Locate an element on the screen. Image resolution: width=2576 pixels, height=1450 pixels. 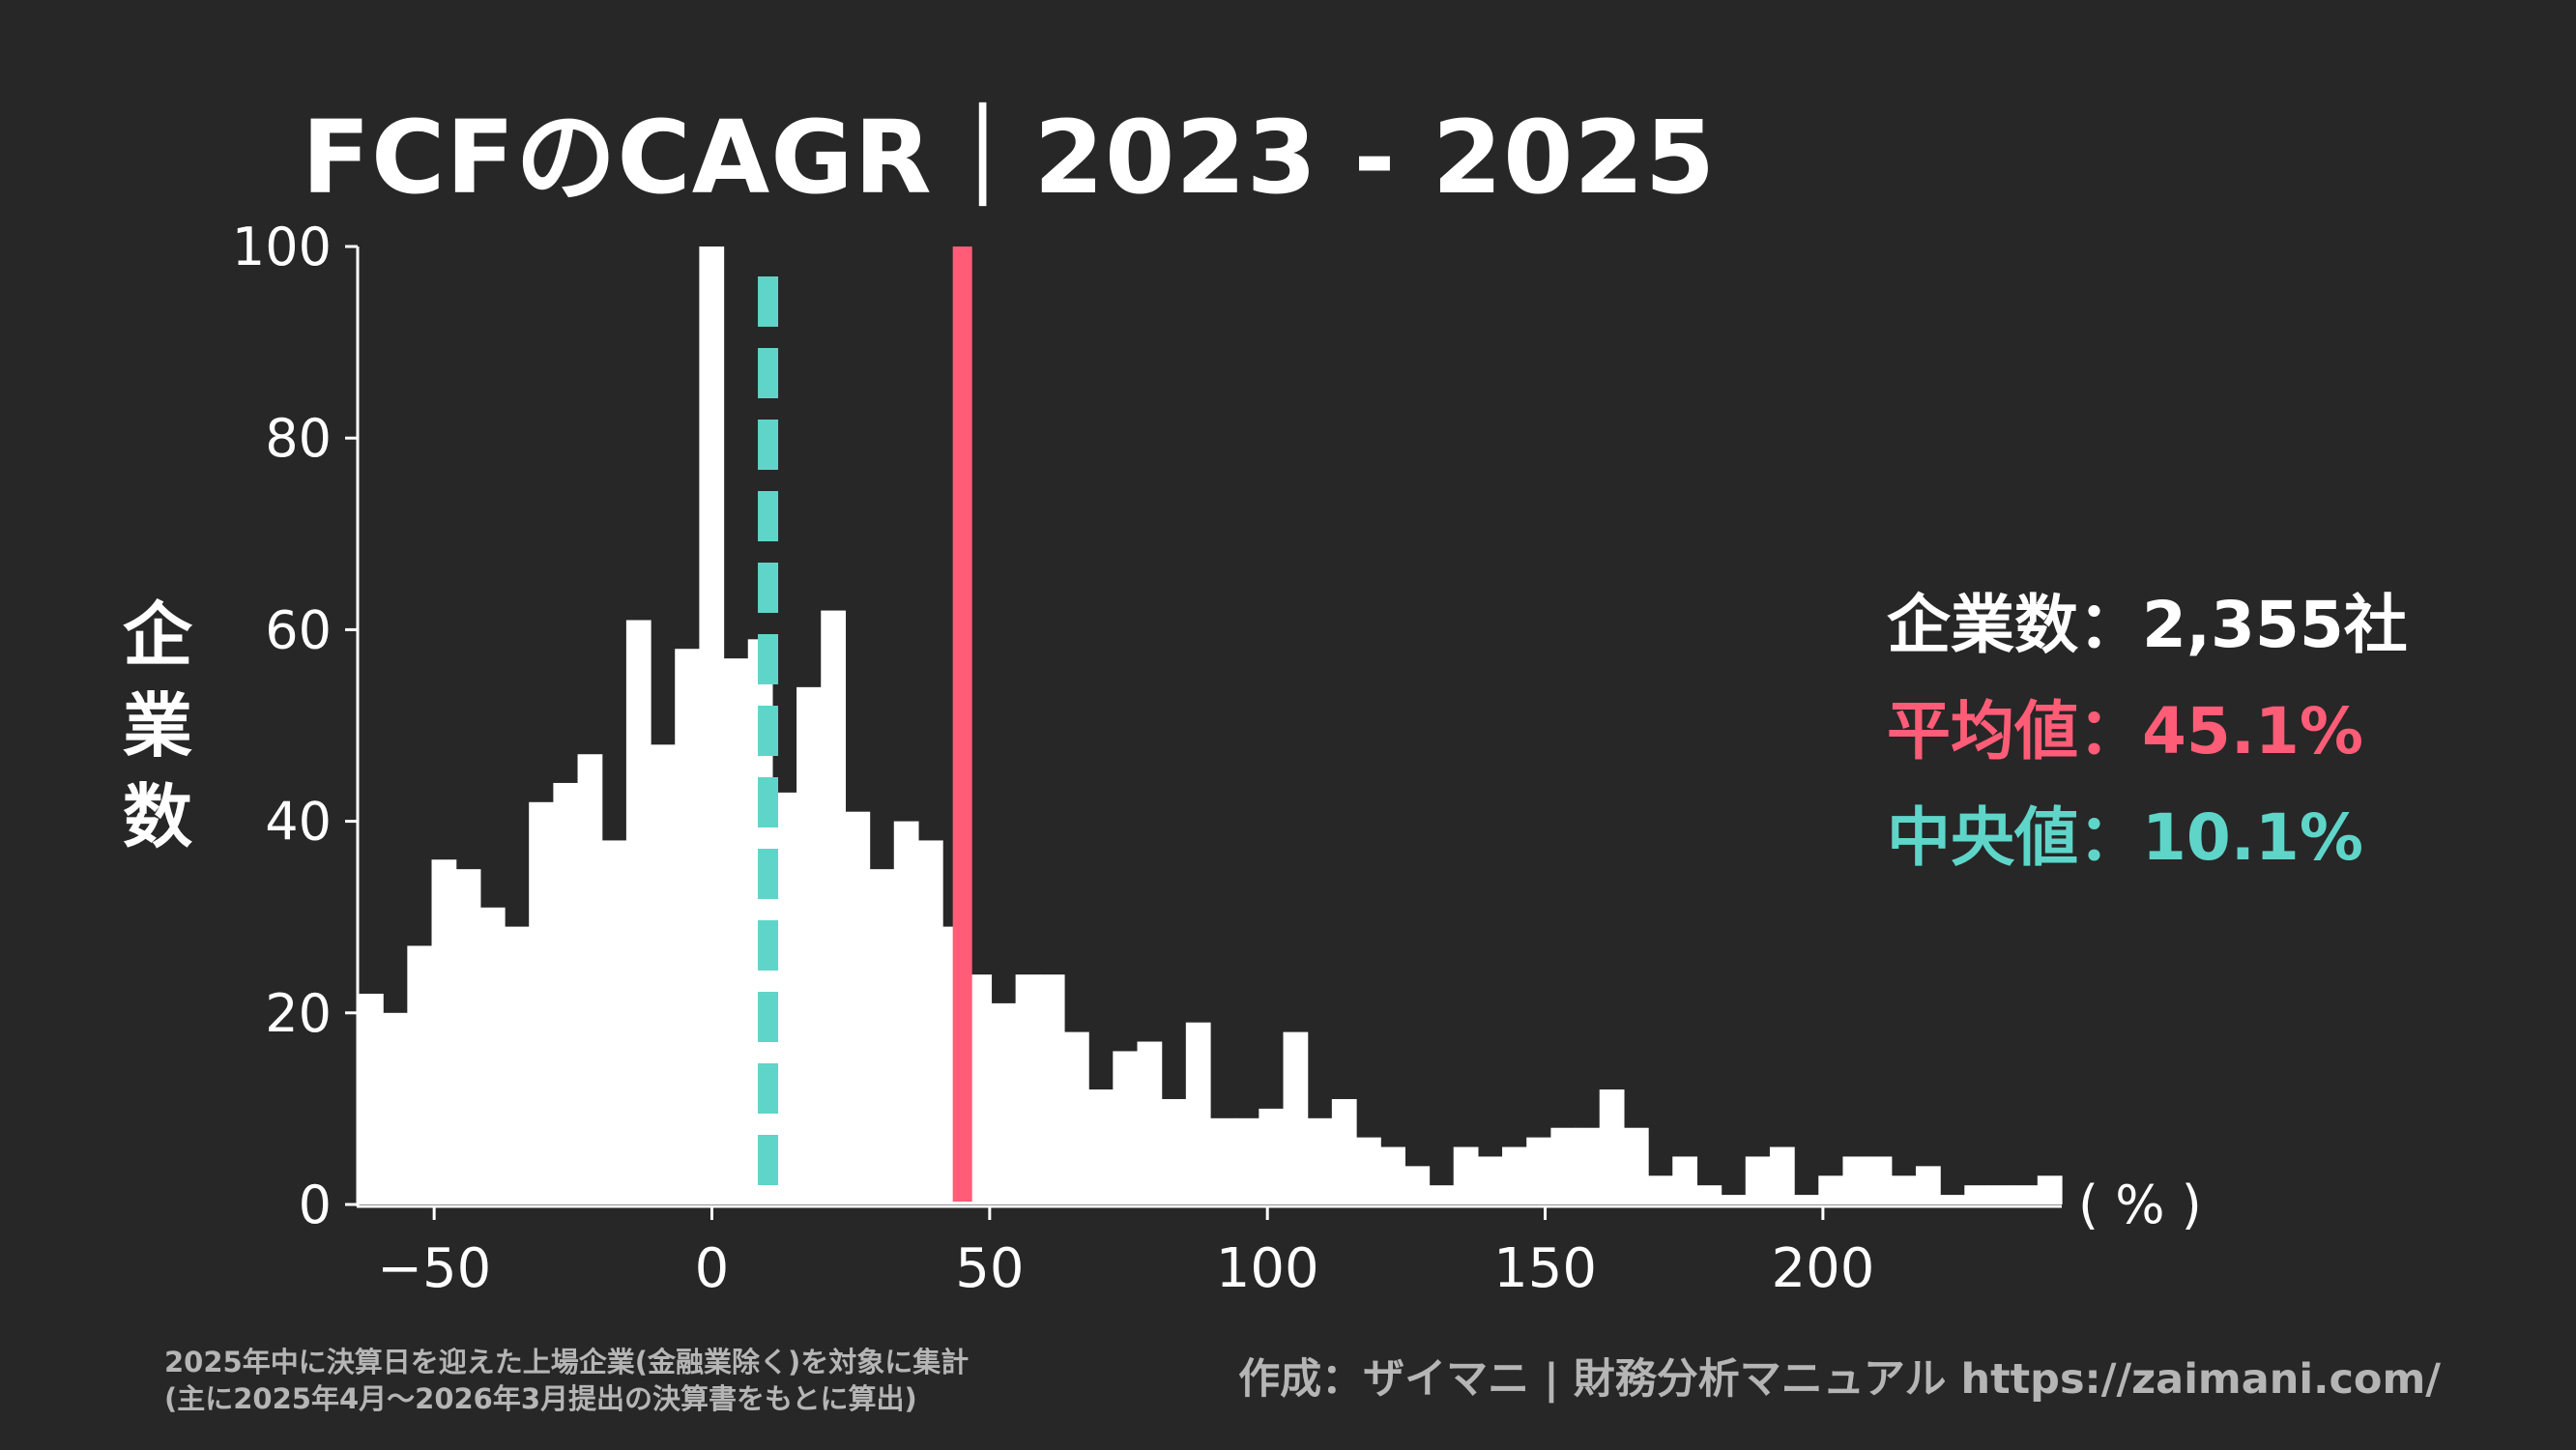
x-tick-label: −50 is located at coordinates (434, 1268).